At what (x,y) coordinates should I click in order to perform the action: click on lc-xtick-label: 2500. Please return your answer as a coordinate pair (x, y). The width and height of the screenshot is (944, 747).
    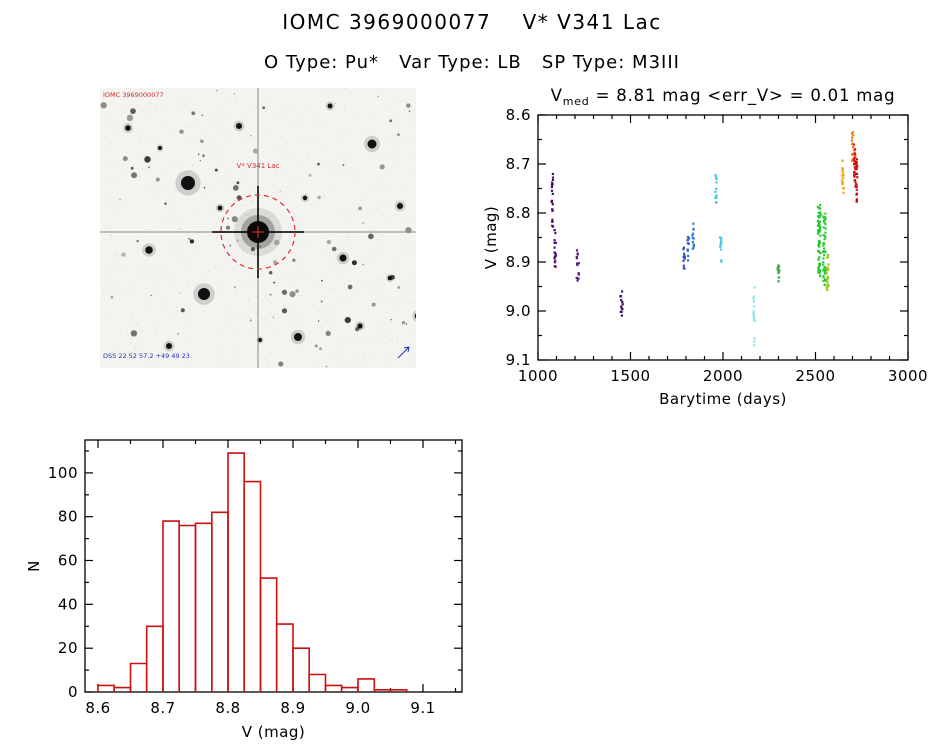
    Looking at the image, I should click on (815, 376).